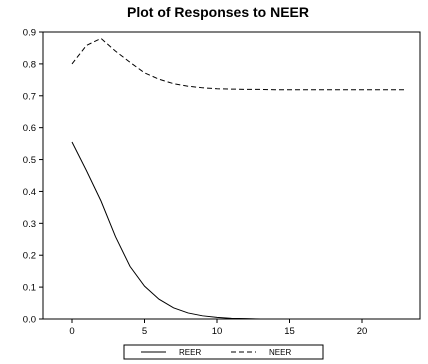  What do you see at coordinates (29, 320) in the screenshot?
I see `y-tick-label: 0.0` at bounding box center [29, 320].